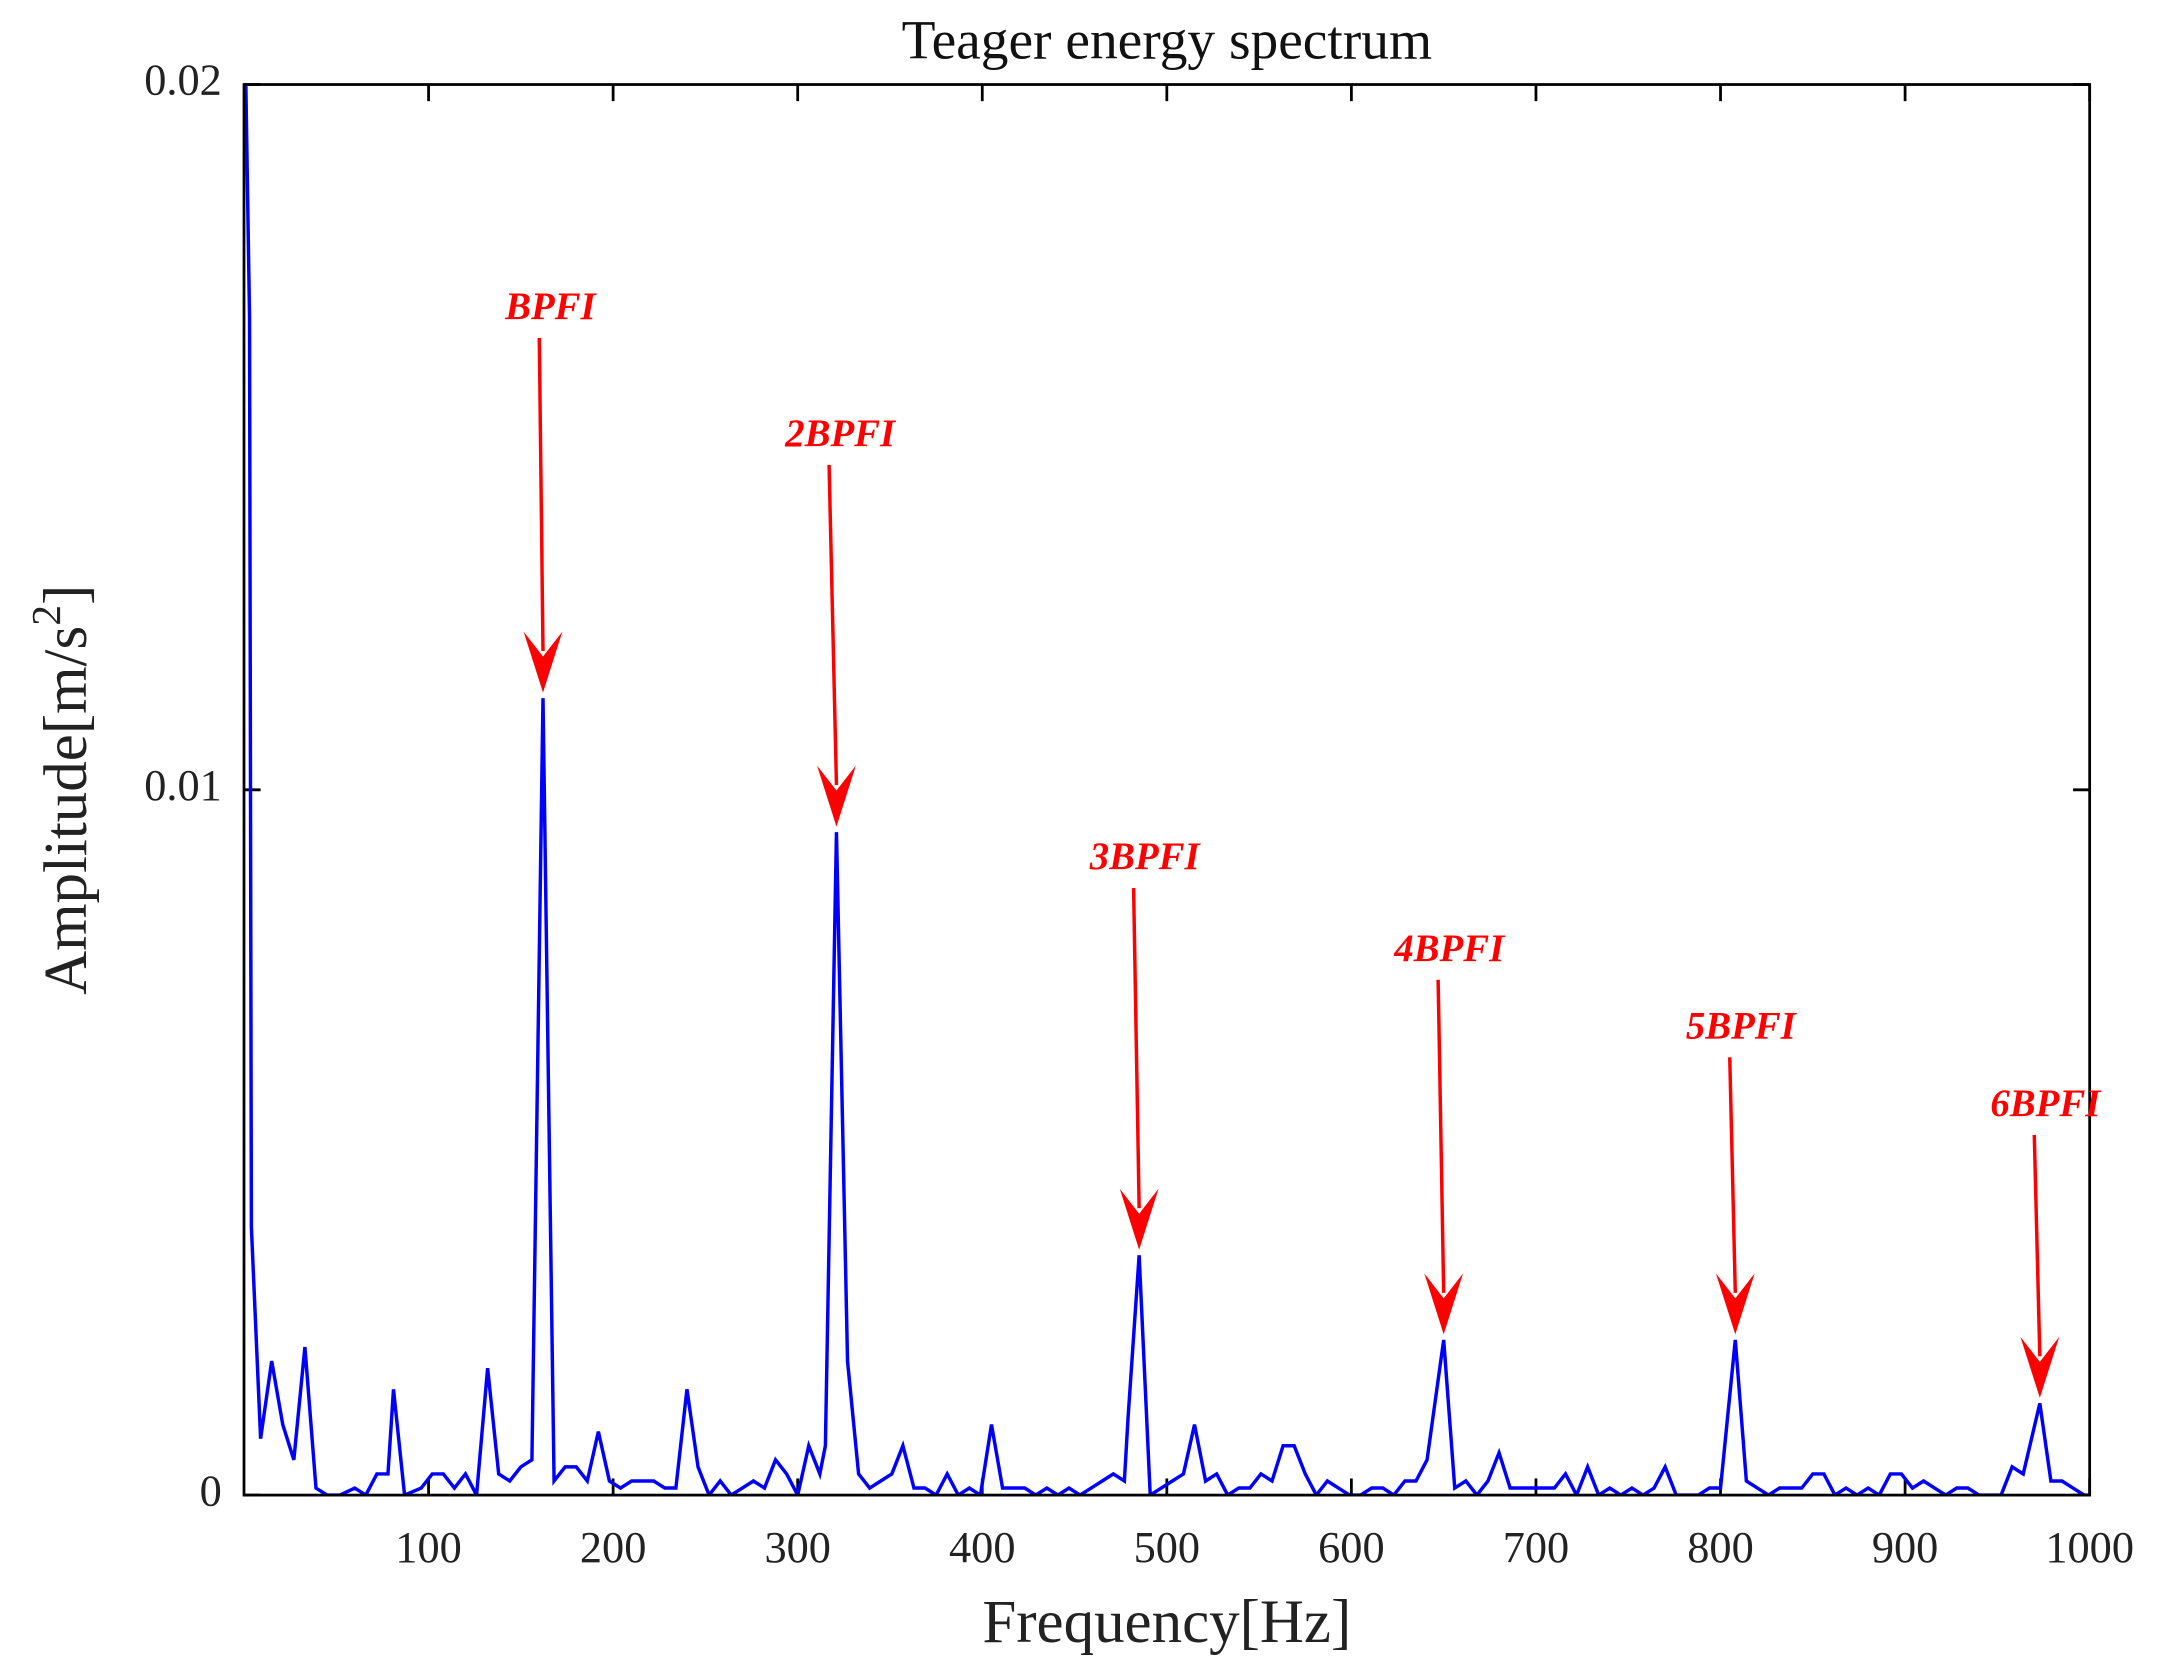  Describe the element at coordinates (840, 433) in the screenshot. I see `annotation-label: 2BPFI` at that location.